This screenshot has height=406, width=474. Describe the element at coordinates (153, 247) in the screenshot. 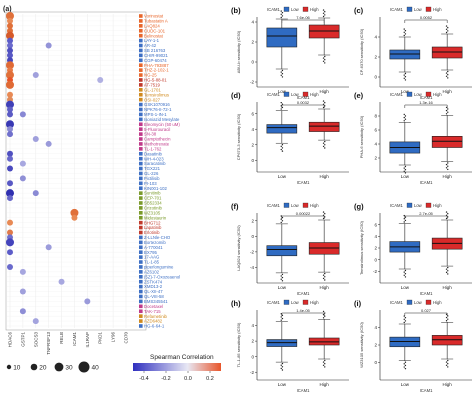

I see `drug-label: A-770041` at that location.